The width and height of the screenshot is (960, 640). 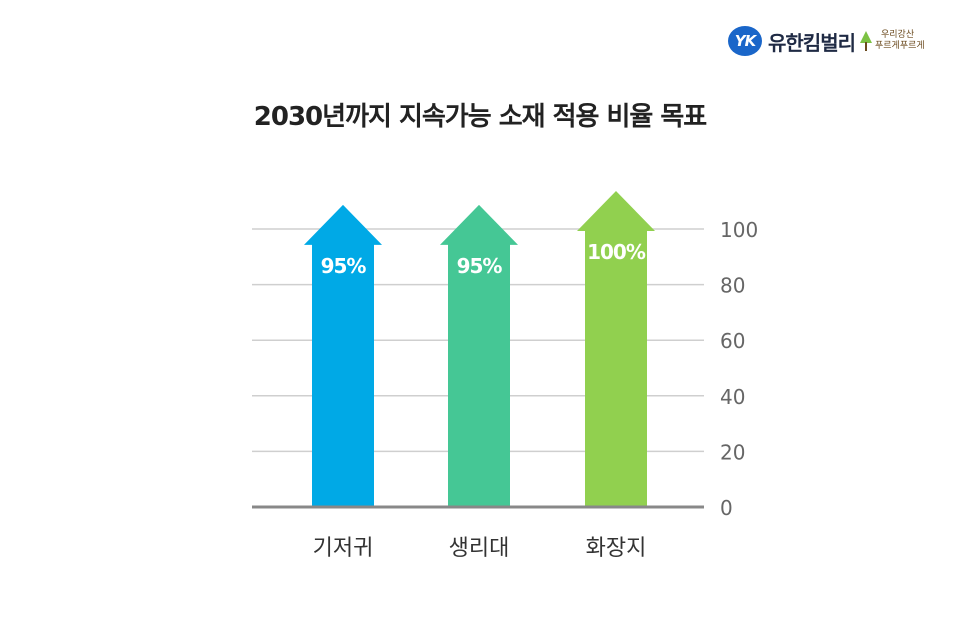 I want to click on y-tick-label-20: 20, so click(x=732, y=452).